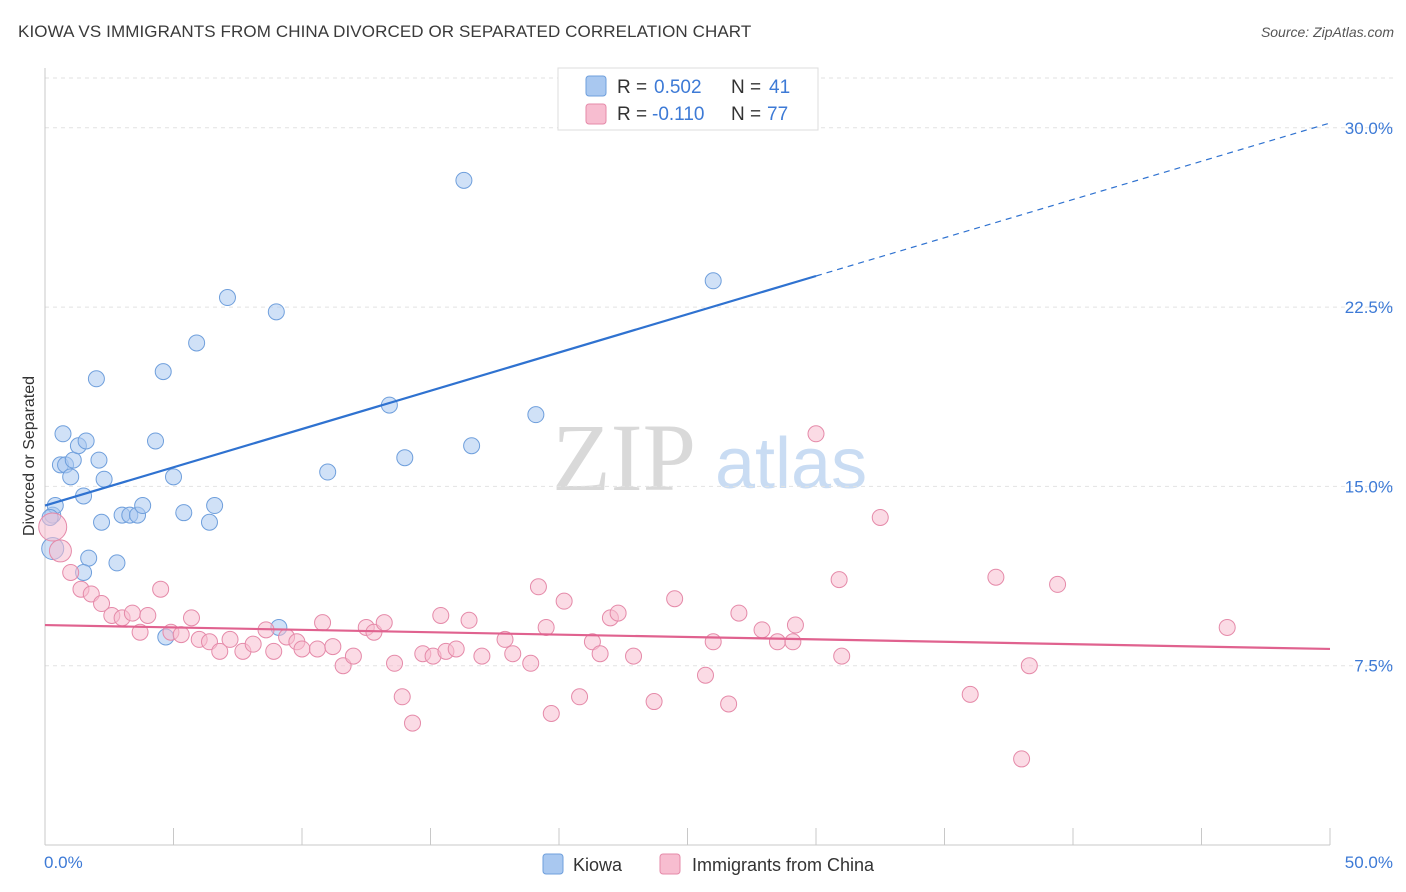 This screenshot has height=892, width=1406. I want to click on y-axis-tick-labels: 7.5% 15.0% 22.5% 30.0%, so click(1369, 397).